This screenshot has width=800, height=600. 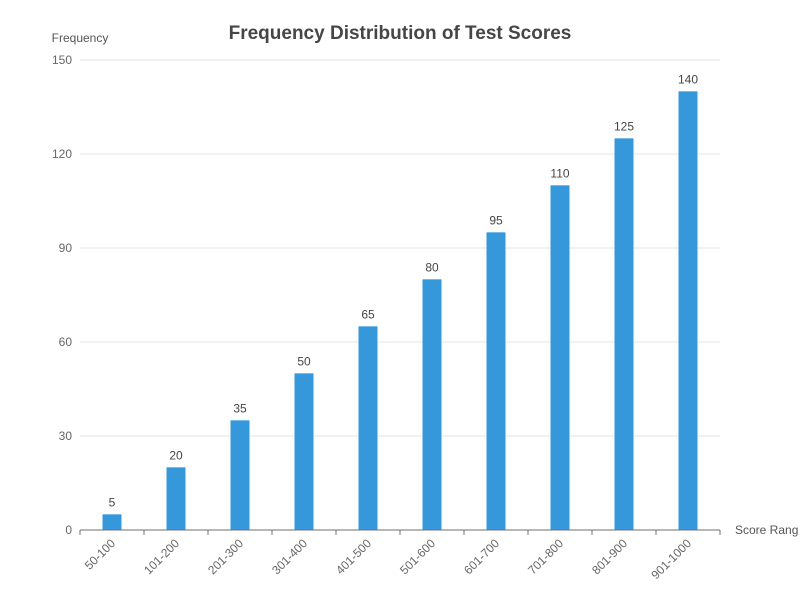 What do you see at coordinates (112, 502) in the screenshot?
I see `data-label: 5` at bounding box center [112, 502].